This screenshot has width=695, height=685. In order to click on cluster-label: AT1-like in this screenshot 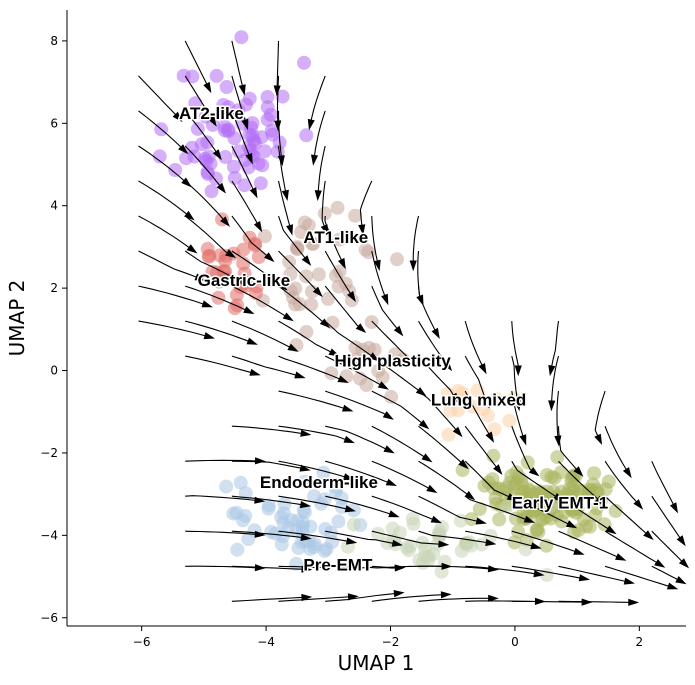, I will do `click(335, 237)`.